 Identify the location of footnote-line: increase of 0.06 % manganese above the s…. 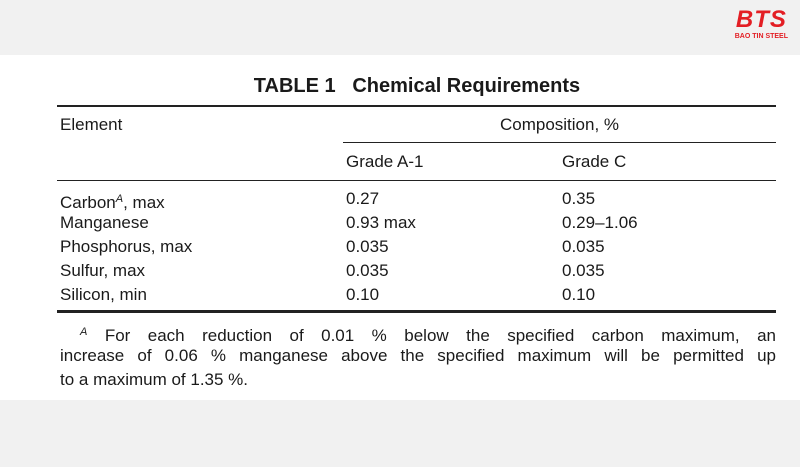
(418, 356).